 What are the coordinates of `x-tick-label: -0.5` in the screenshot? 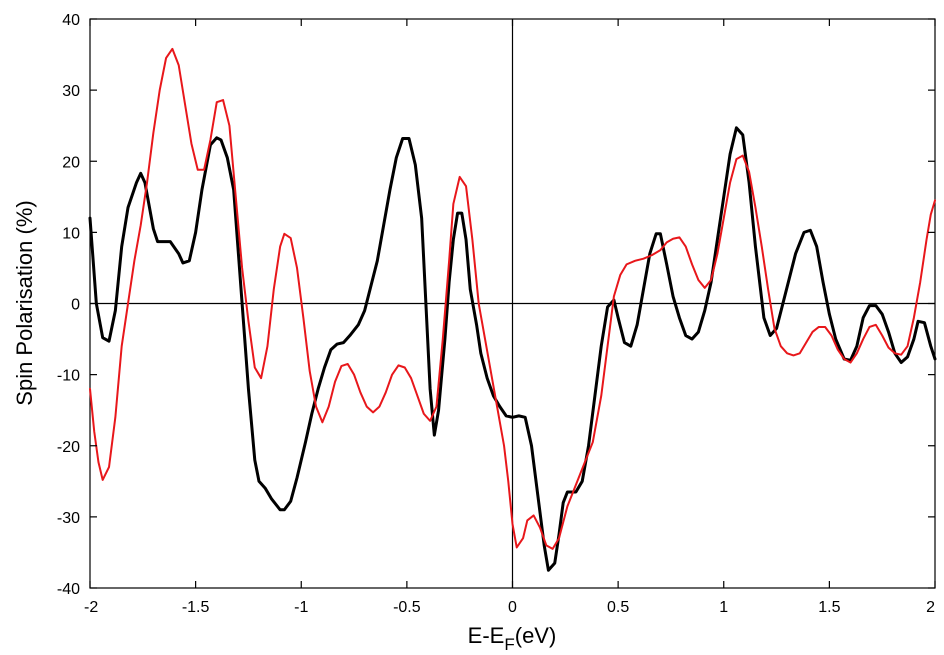 It's located at (407, 607).